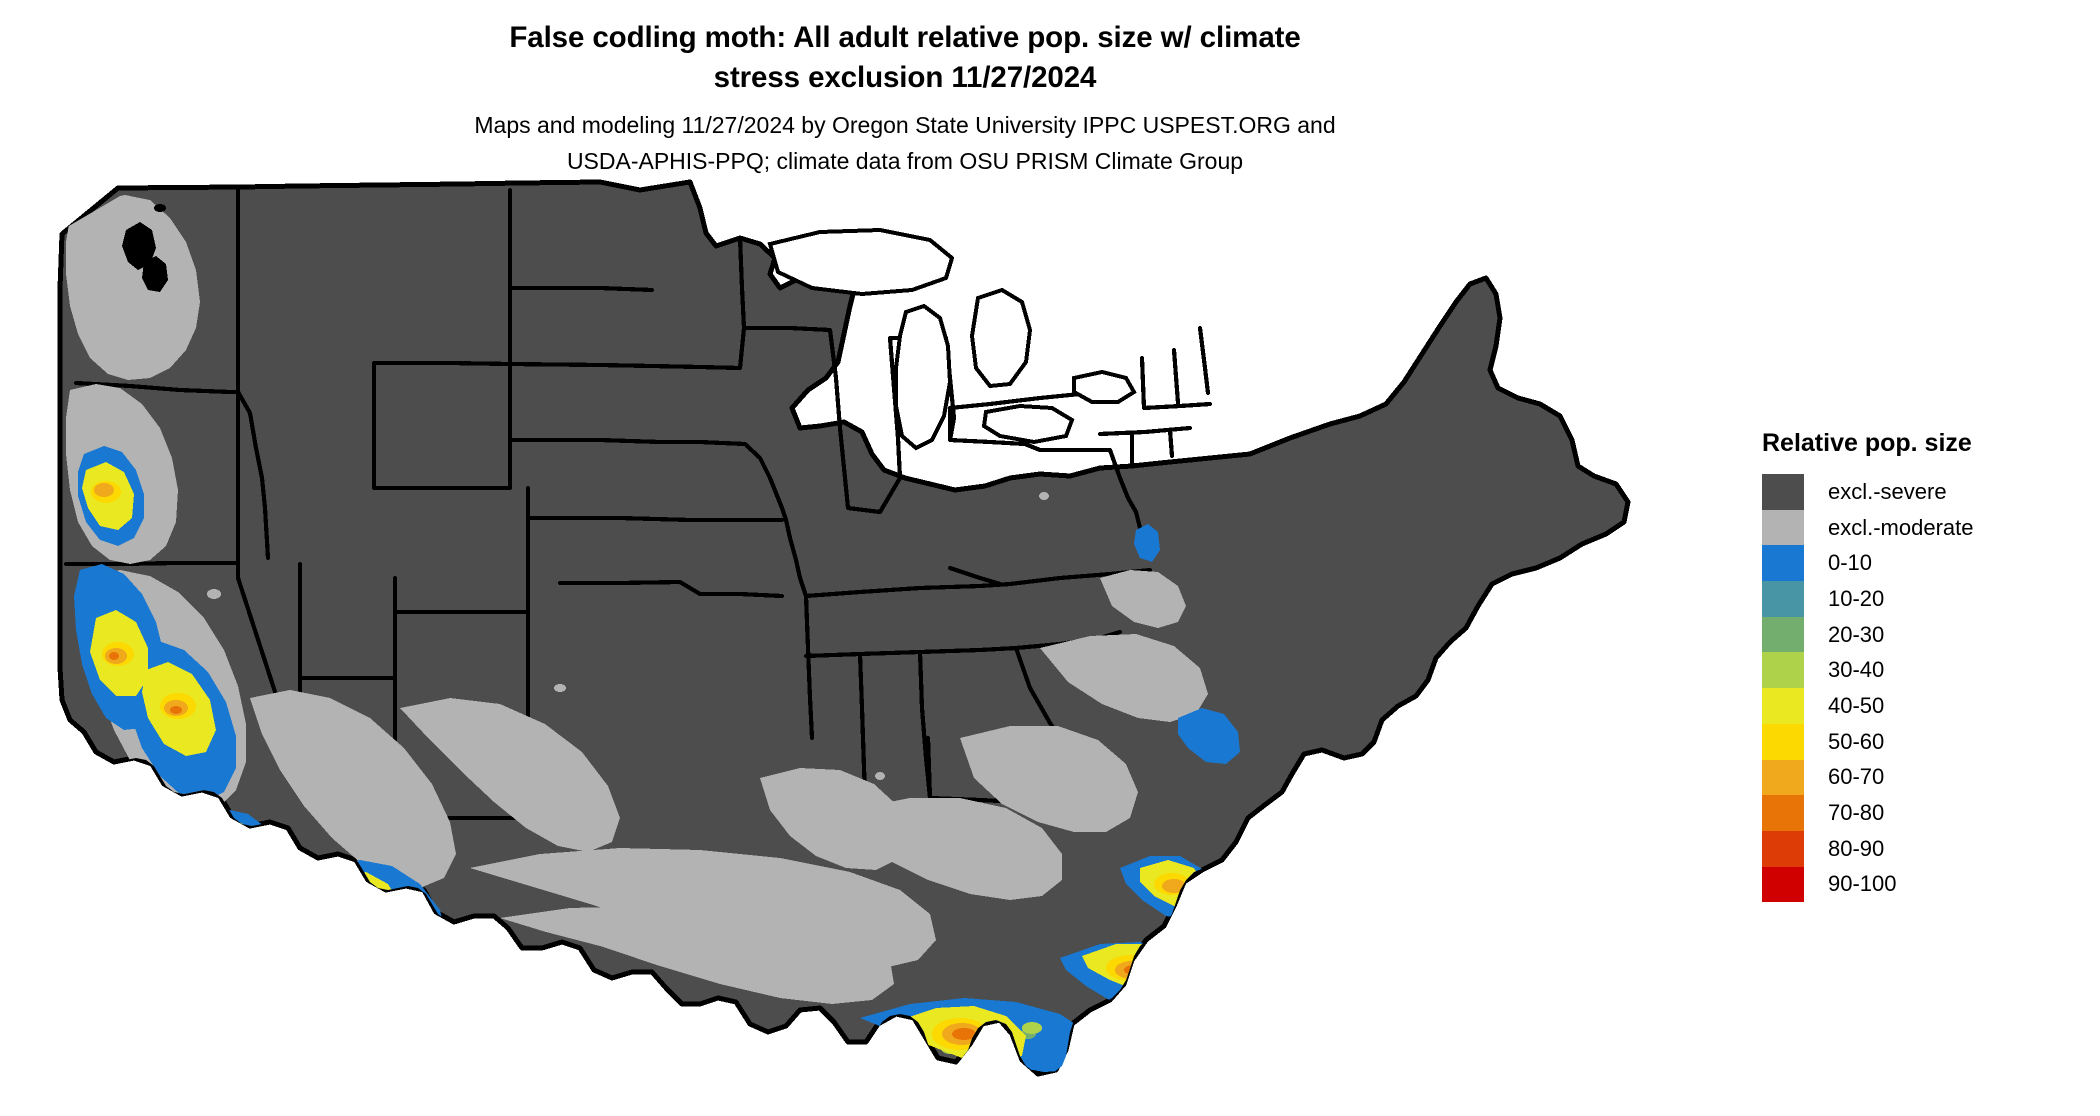 The width and height of the screenshot is (2100, 1116). I want to click on lake-huron, so click(1001, 338).